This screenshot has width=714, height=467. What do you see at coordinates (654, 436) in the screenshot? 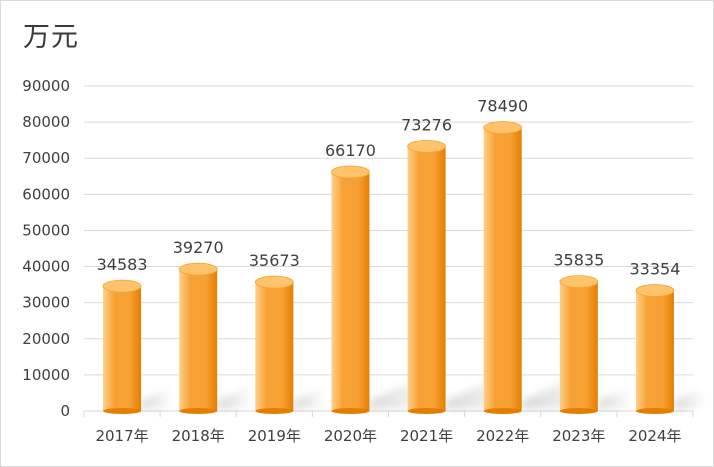
I see `x-tick-label: 2024年` at bounding box center [654, 436].